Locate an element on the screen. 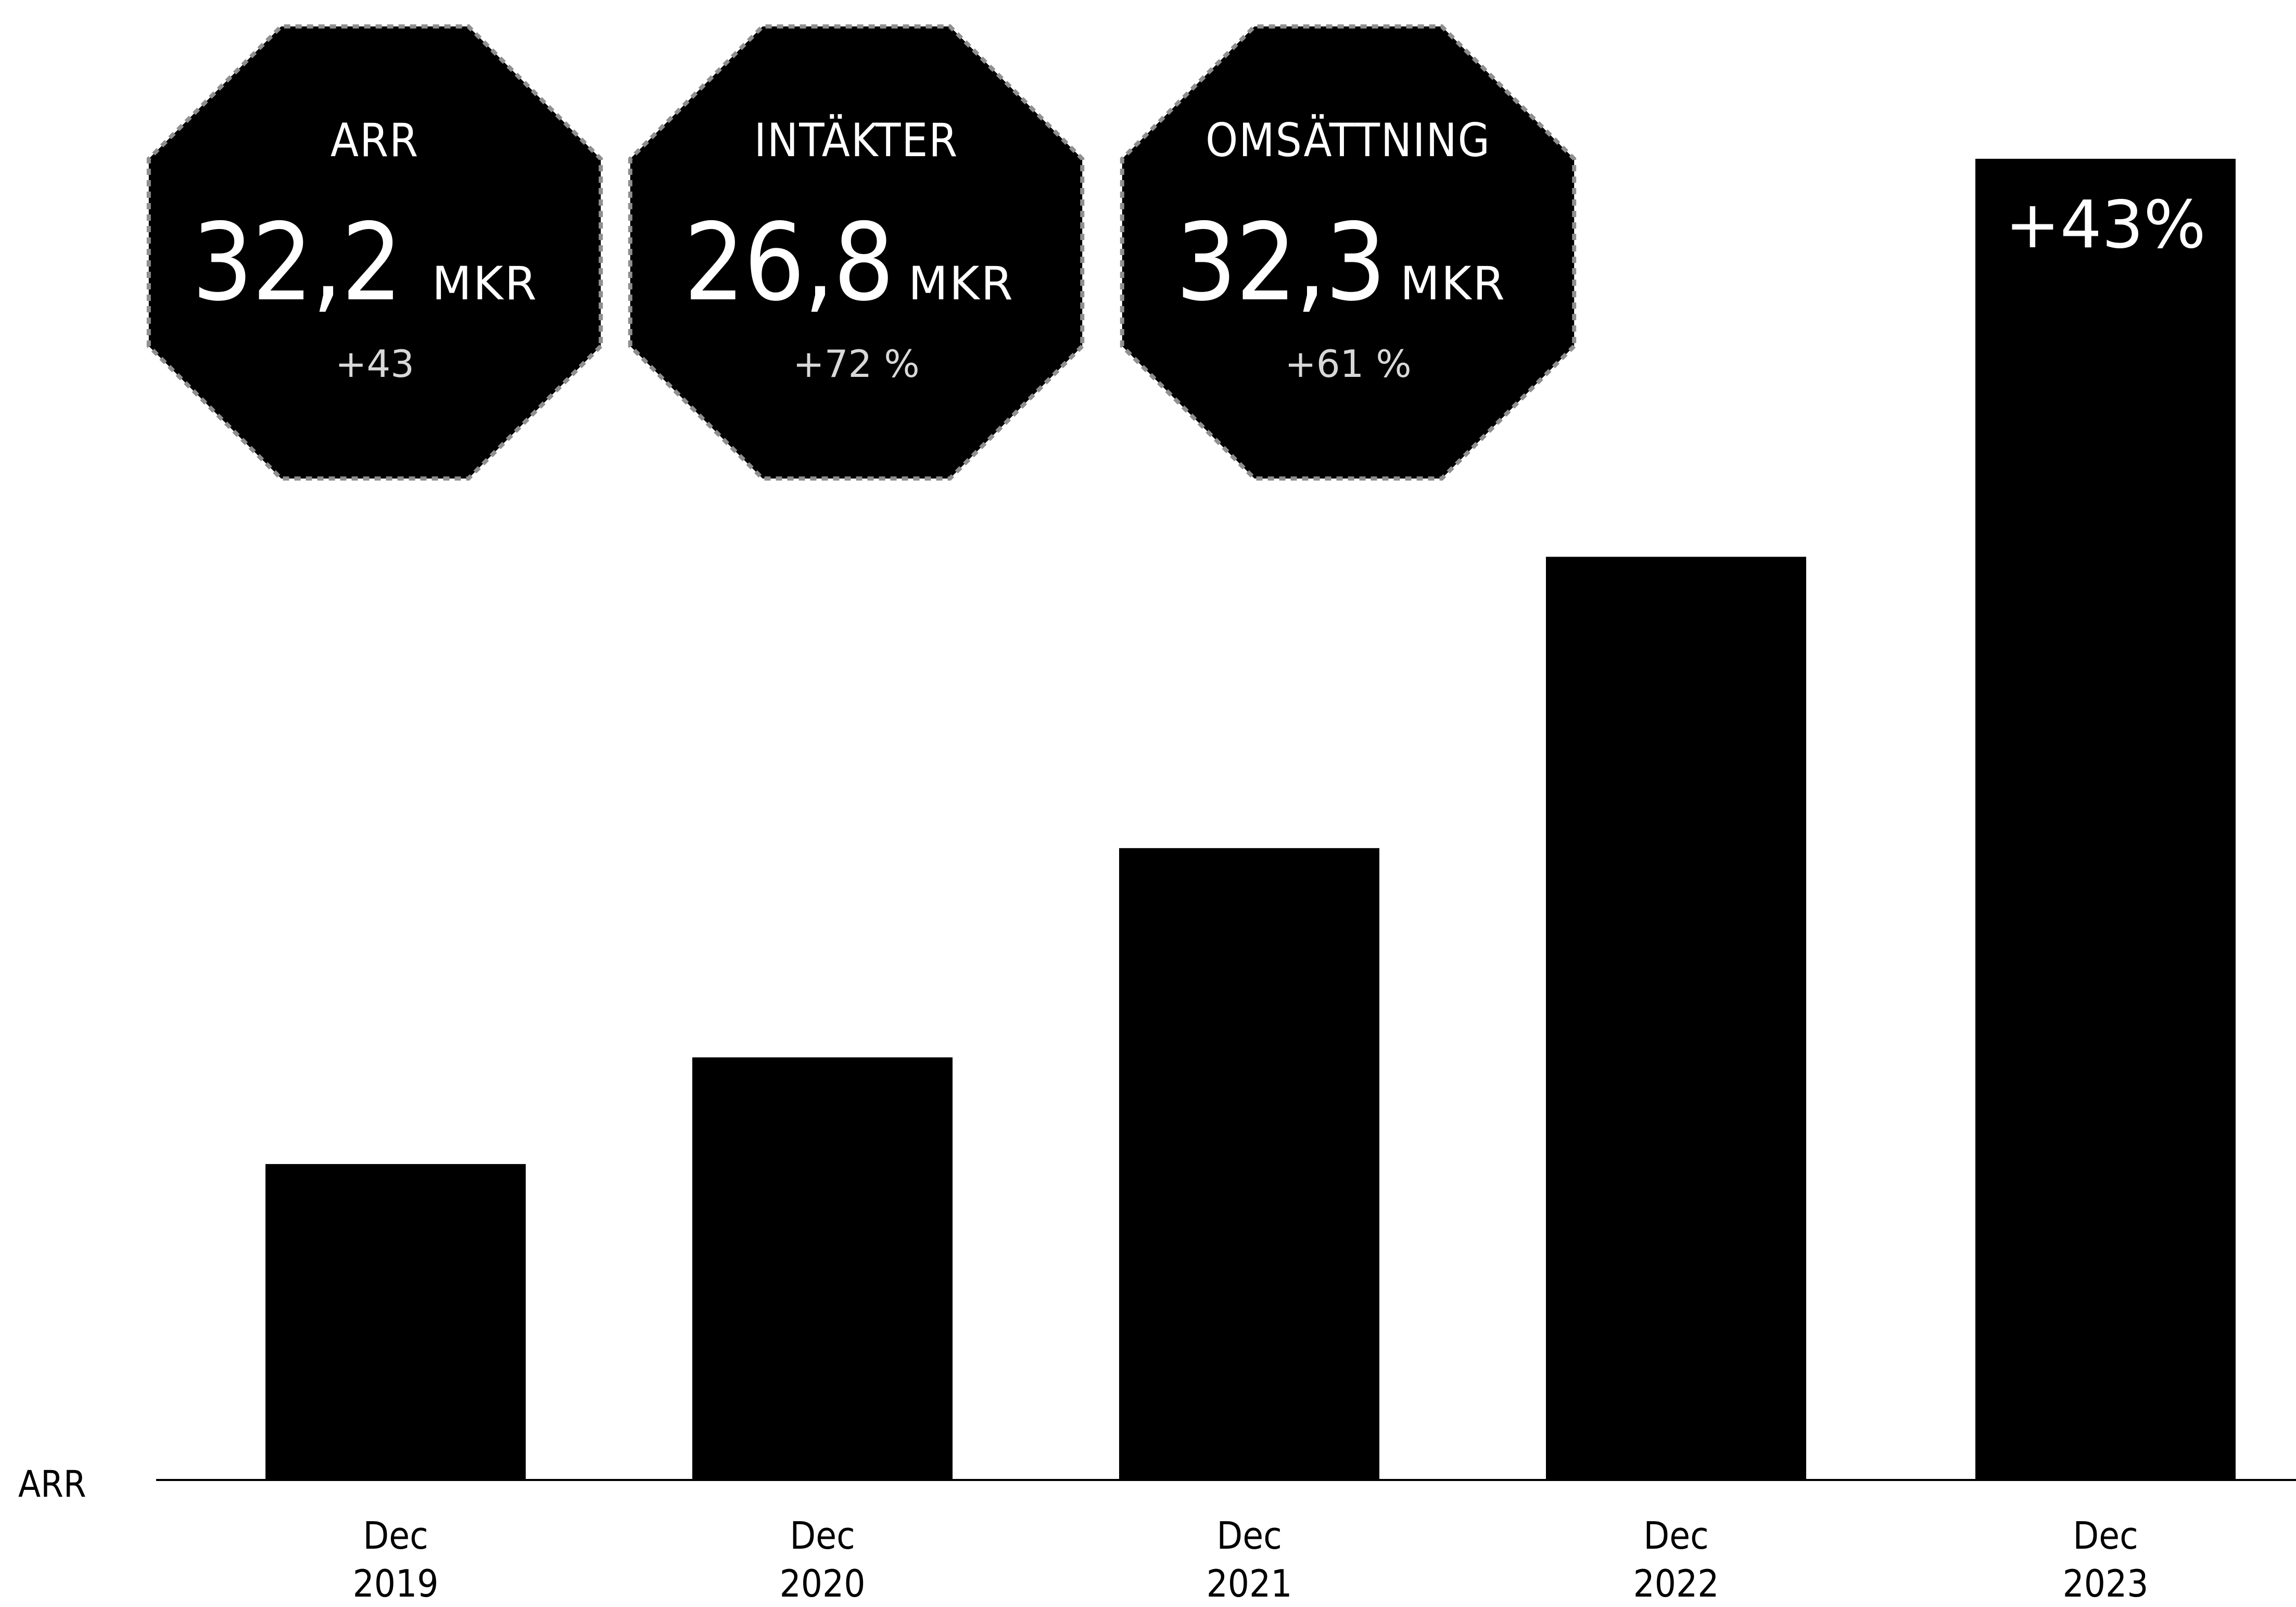  kpi-growth: +43 is located at coordinates (374, 364).